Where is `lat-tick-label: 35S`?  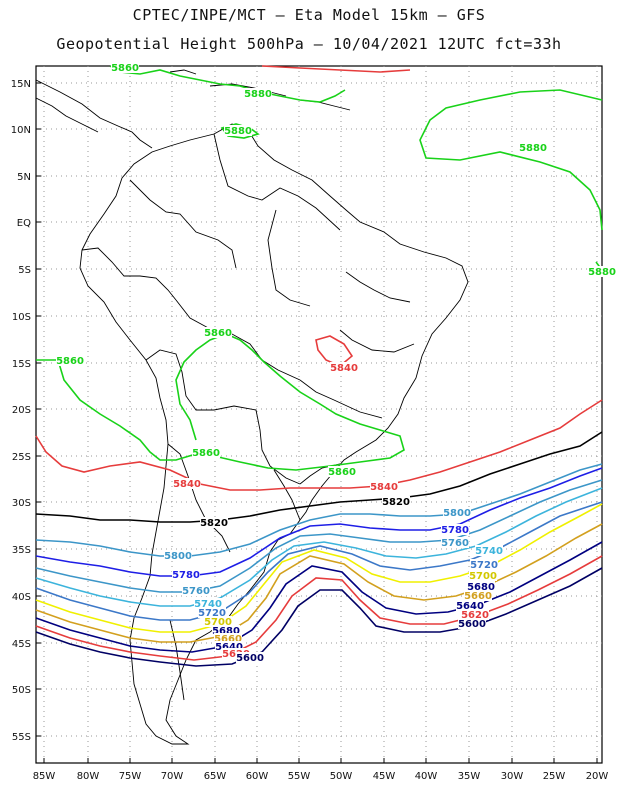
lat-tick-label: 35S is located at coordinates (21, 550).